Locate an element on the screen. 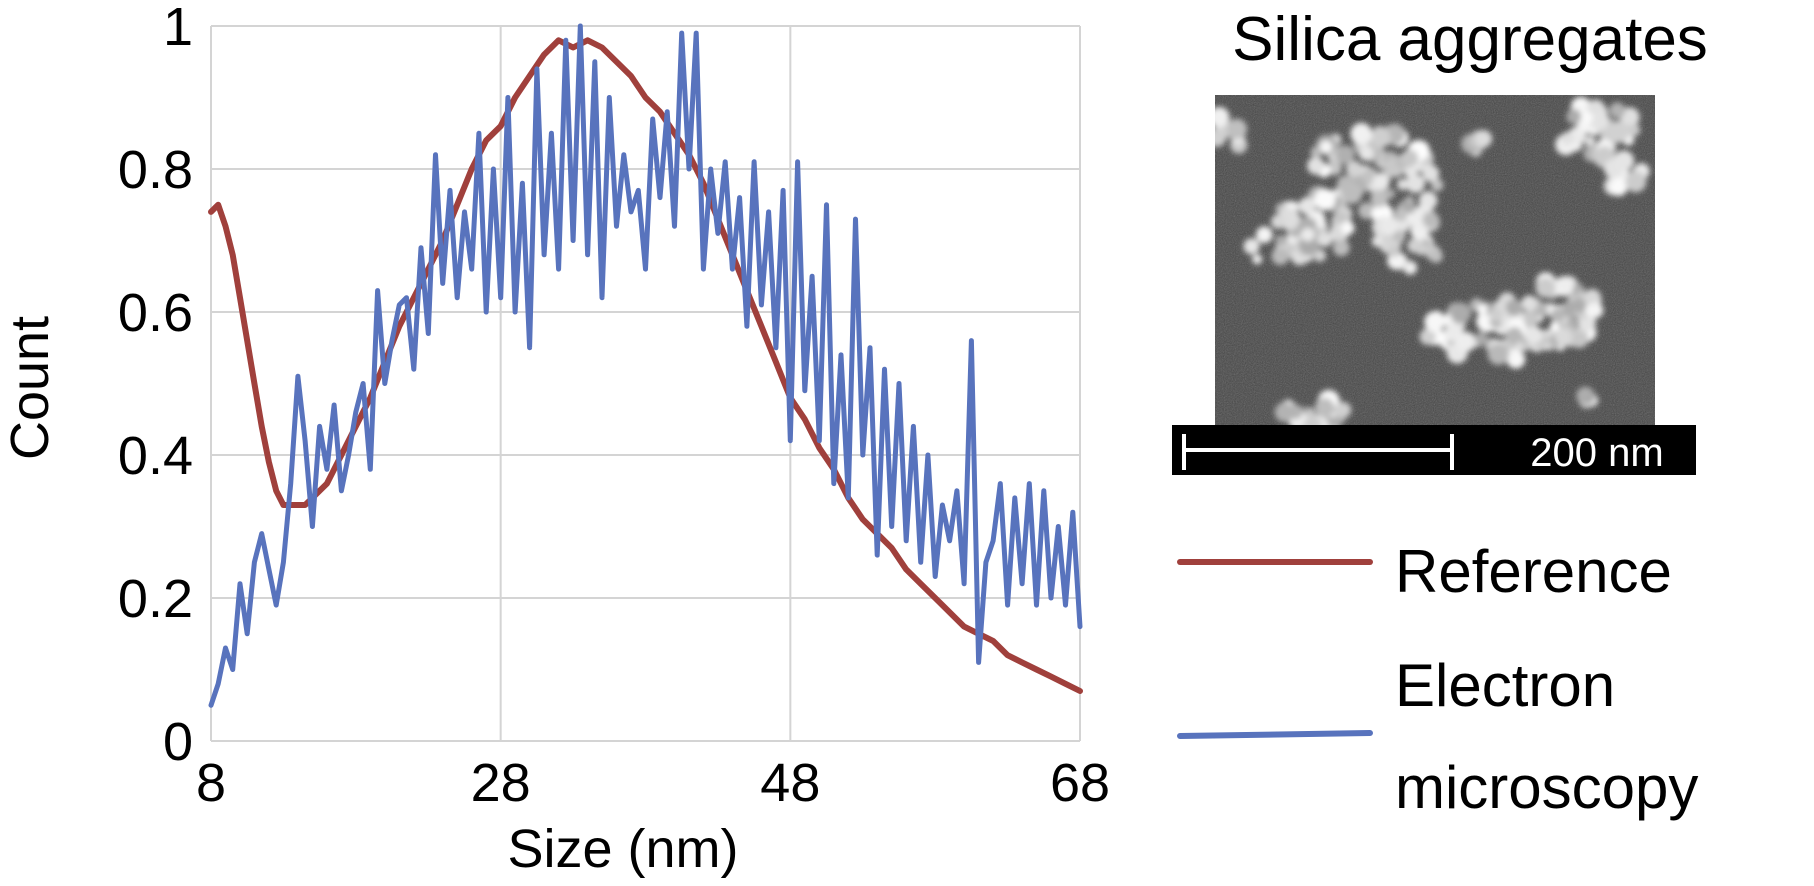  x-tick-label: 28 is located at coordinates (501, 783).